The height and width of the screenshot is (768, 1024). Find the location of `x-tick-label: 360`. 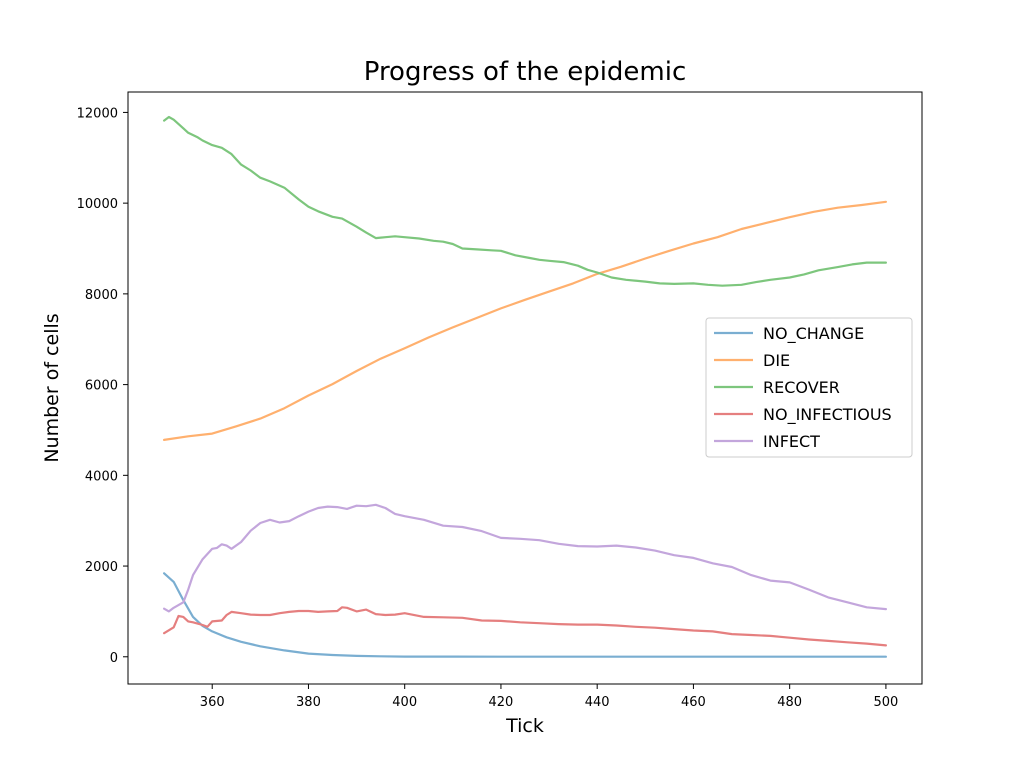

x-tick-label: 360 is located at coordinates (212, 702).